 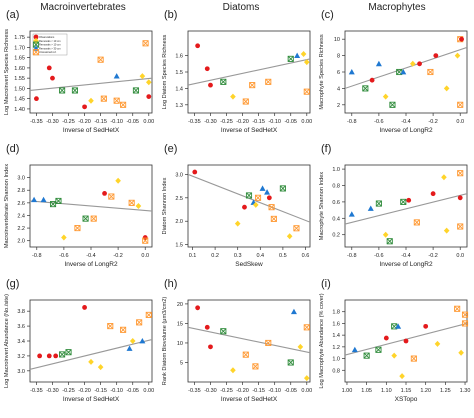 I want to click on x-tick-label: -0.6, so click(x=378, y=122).